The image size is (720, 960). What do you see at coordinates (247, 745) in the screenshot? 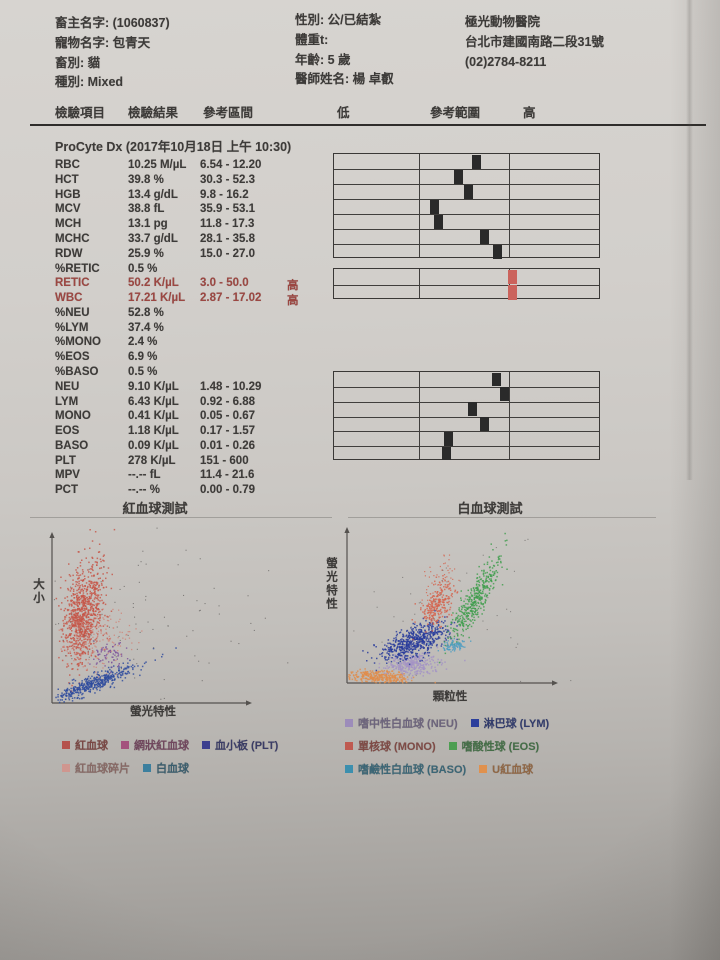
I see `legend-label: 血小板 (PLT)` at bounding box center [247, 745].